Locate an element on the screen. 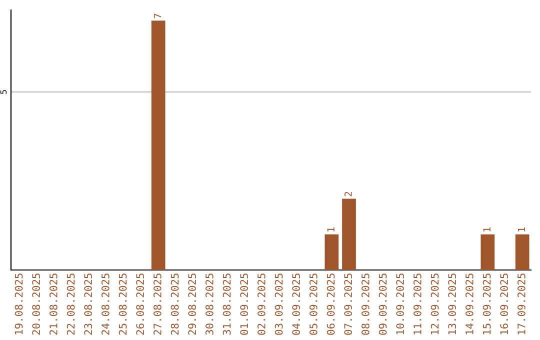 The image size is (540, 340). x-tick-label: 05.09.2025 is located at coordinates (314, 304).